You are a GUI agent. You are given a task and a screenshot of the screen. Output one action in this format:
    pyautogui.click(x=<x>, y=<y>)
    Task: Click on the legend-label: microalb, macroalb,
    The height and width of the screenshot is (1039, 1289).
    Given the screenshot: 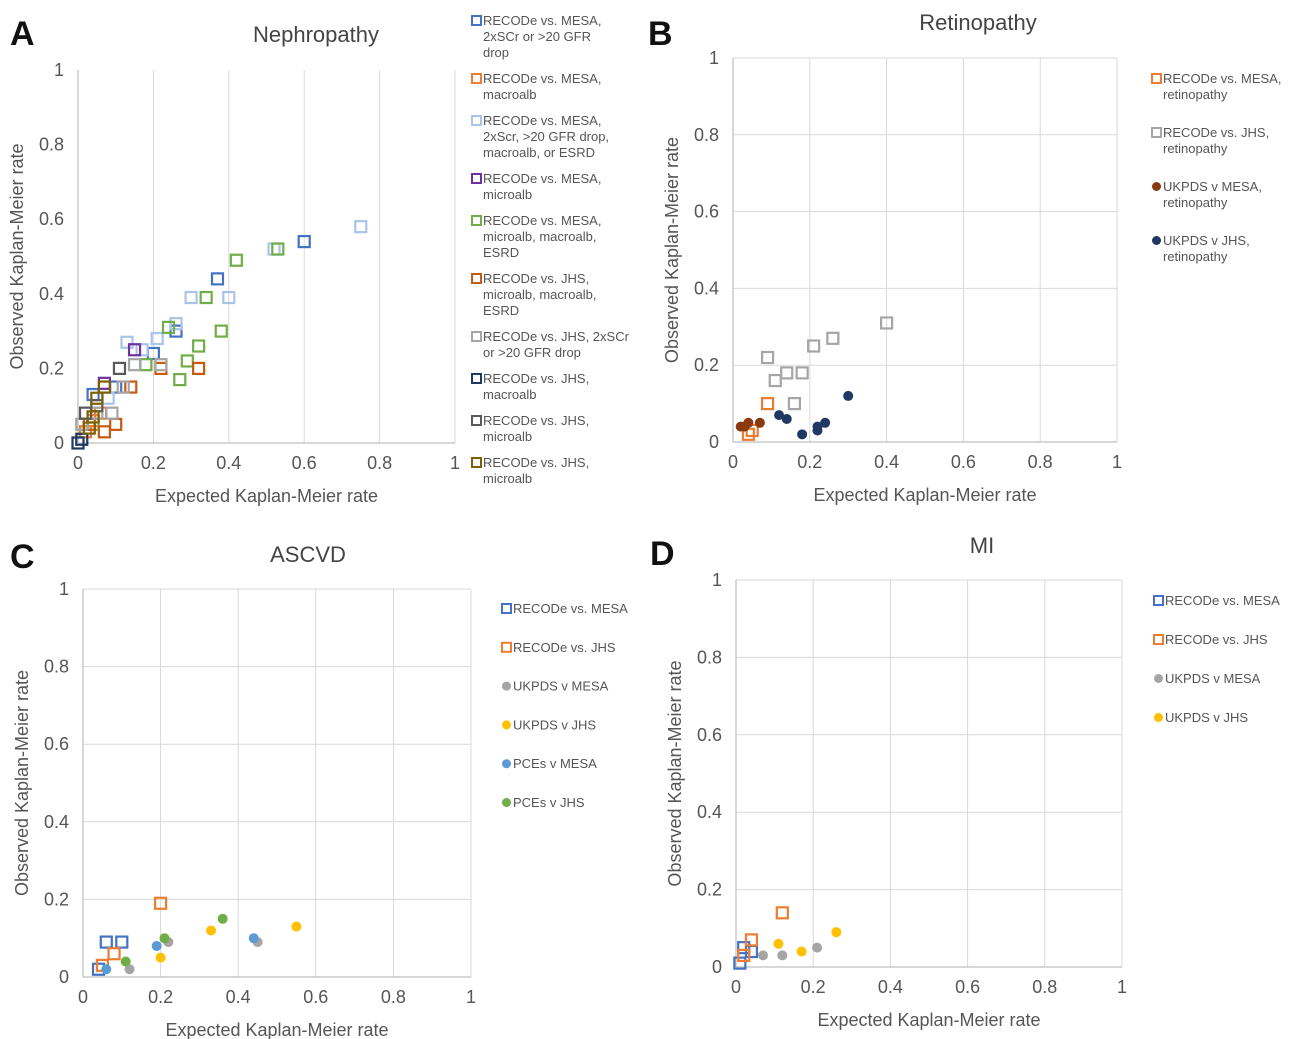 What is the action you would take?
    pyautogui.click(x=539, y=294)
    